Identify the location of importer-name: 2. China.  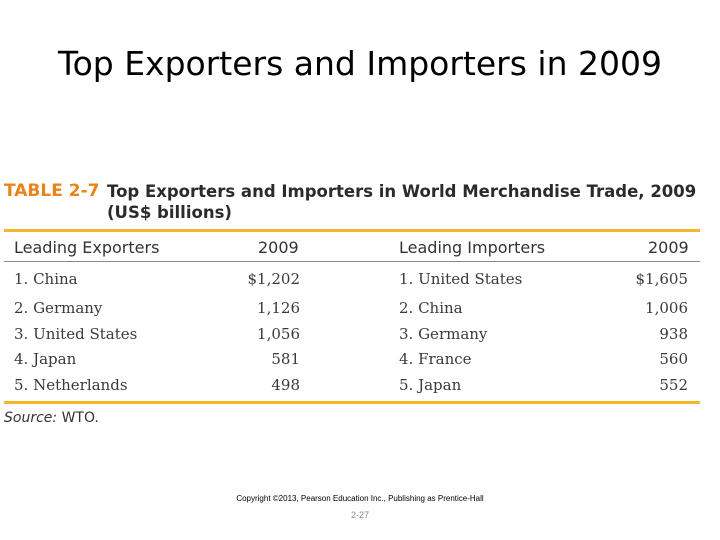
(431, 308).